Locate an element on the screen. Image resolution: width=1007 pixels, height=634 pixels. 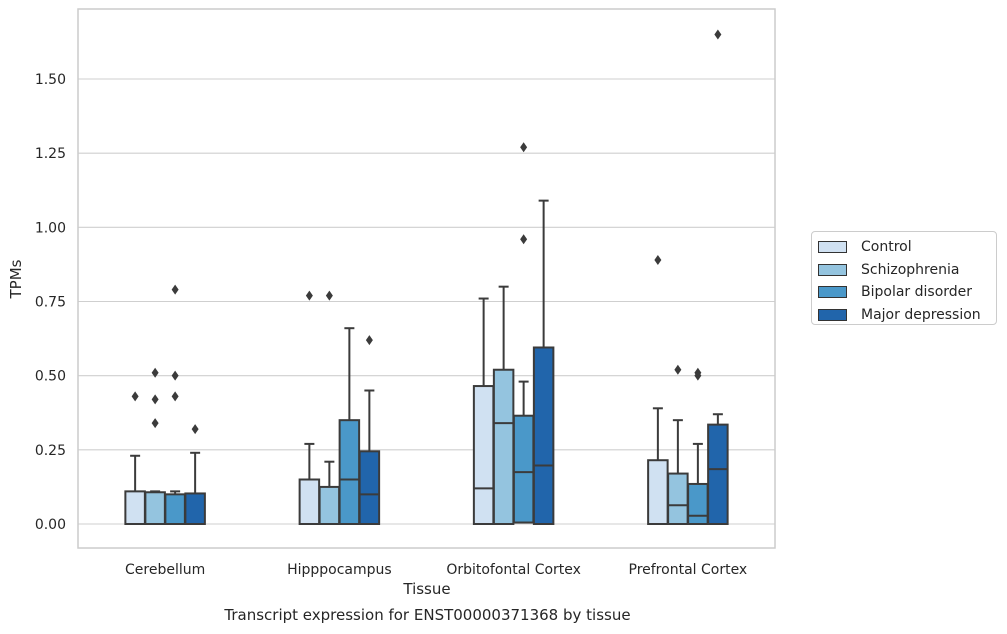
y-tick-label: 1.00 is located at coordinates (50, 228).